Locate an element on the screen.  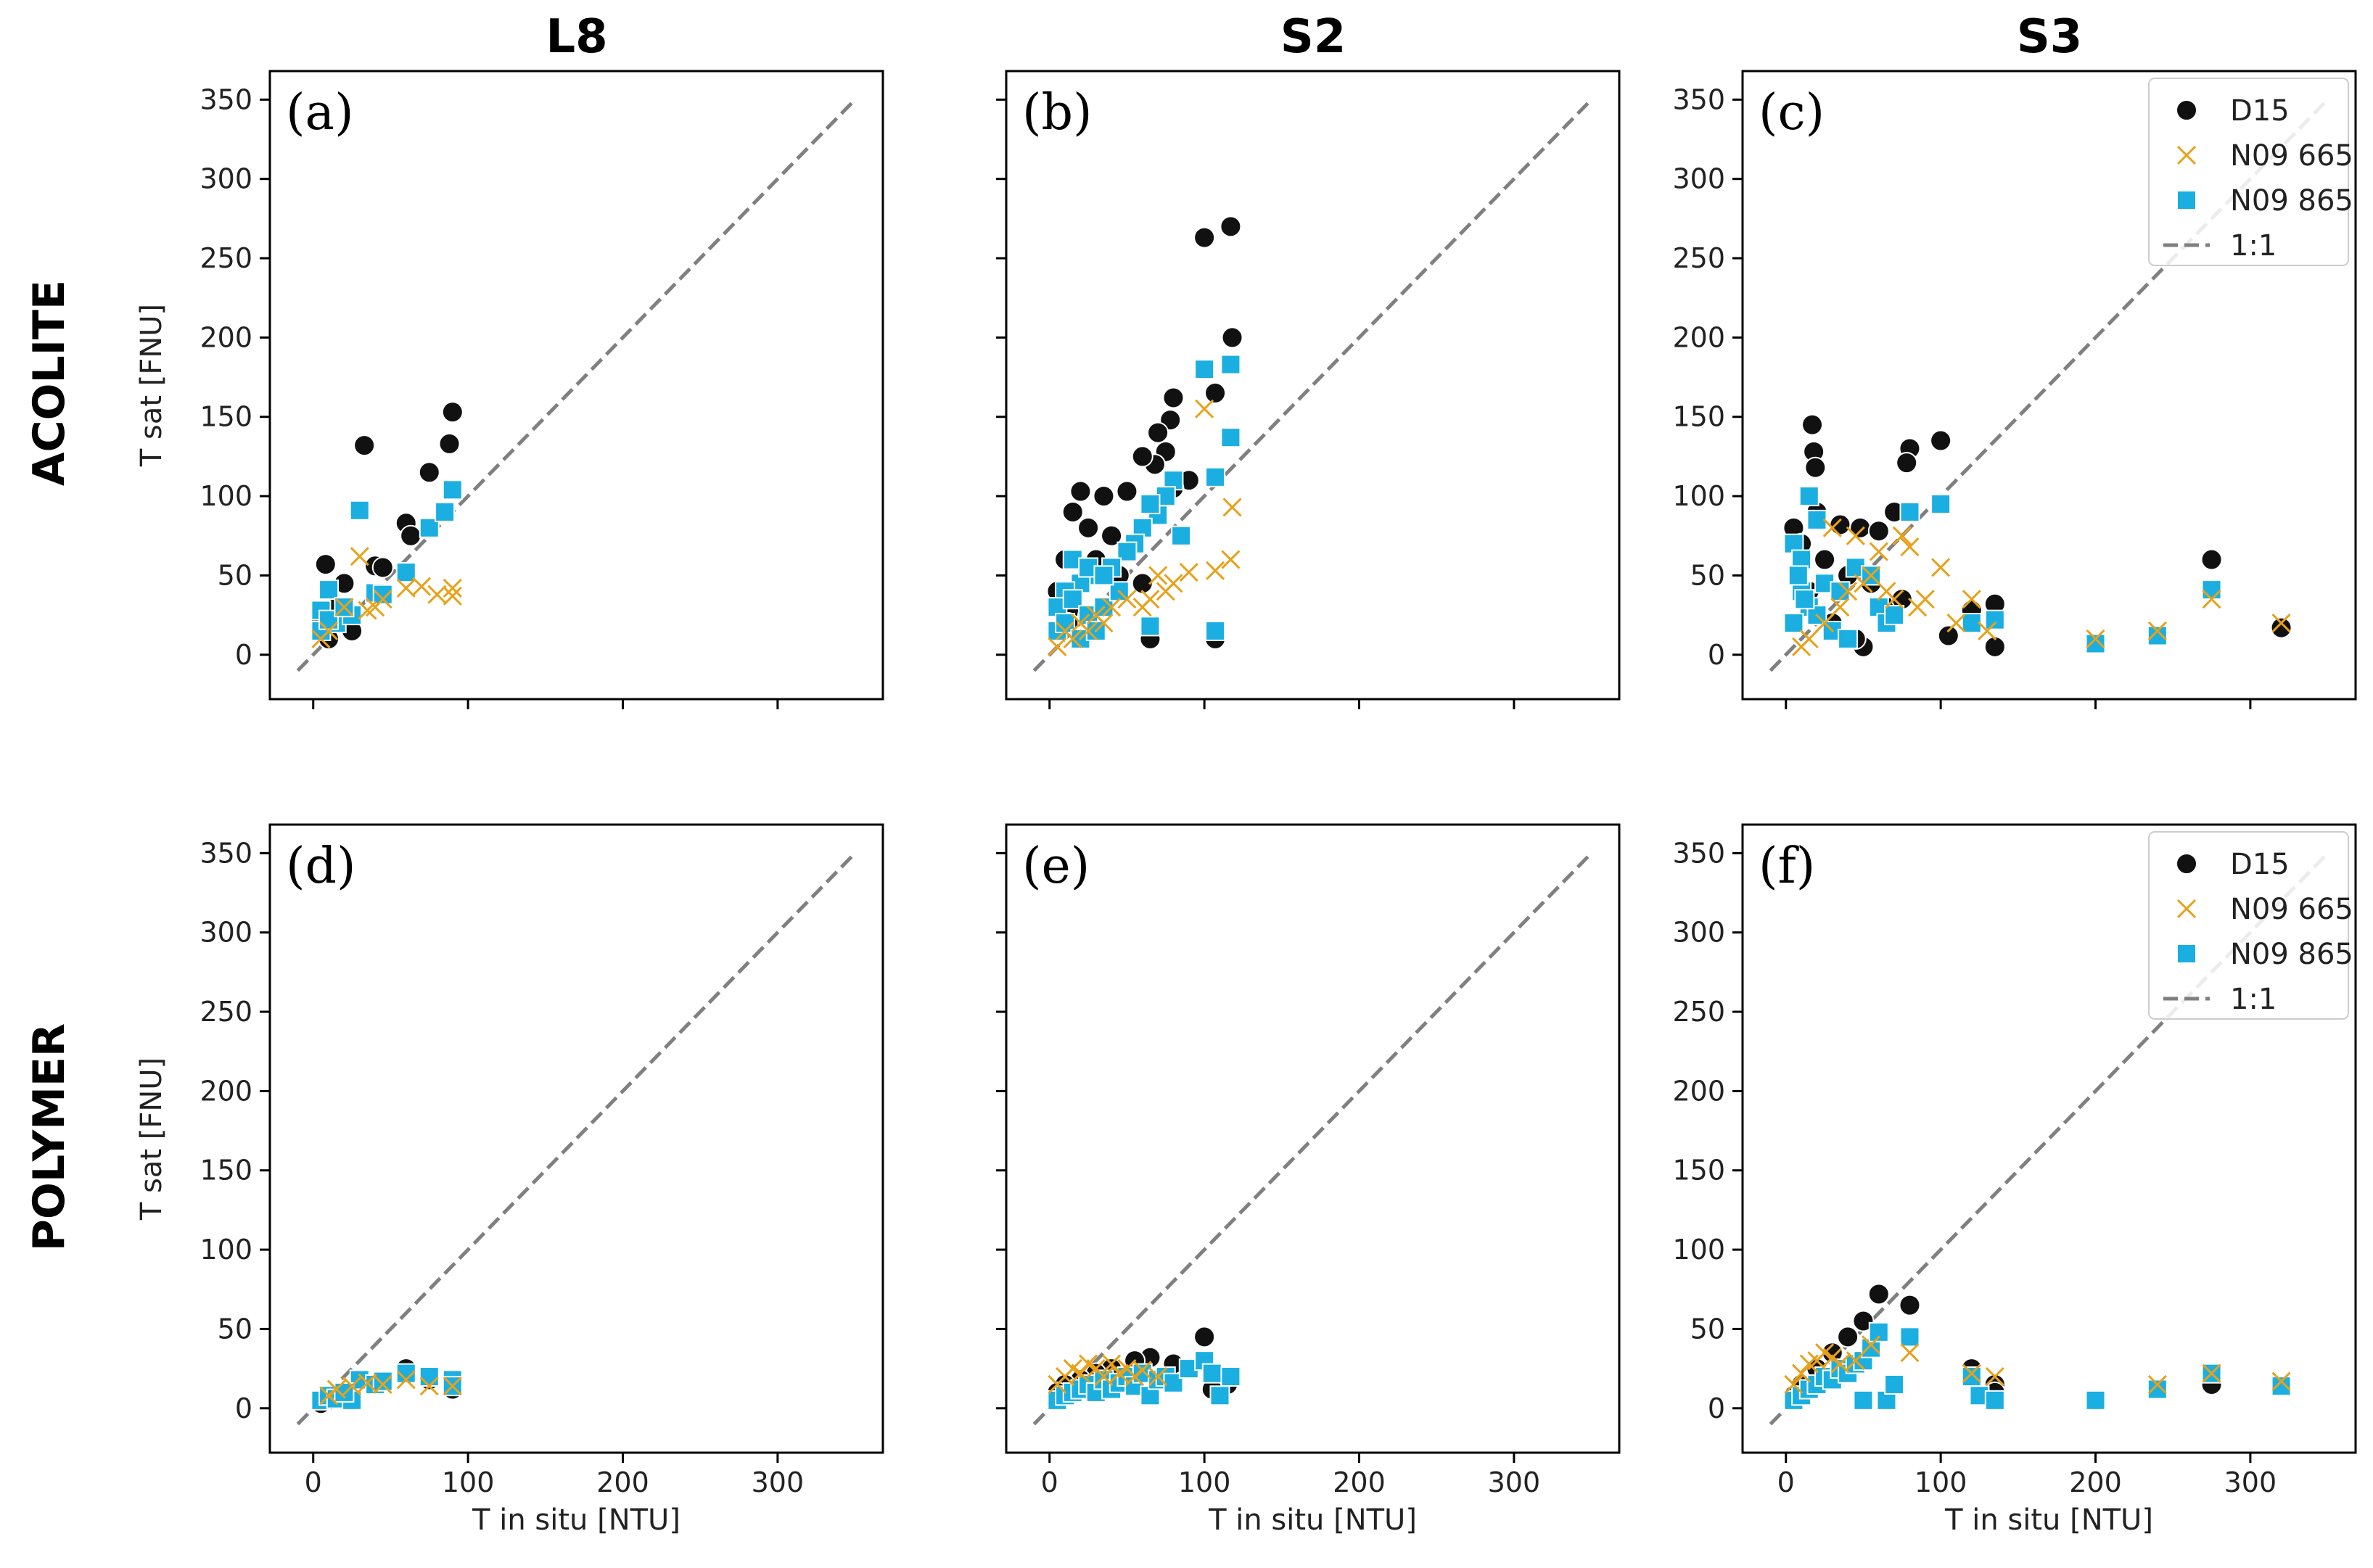
legend-label: 1:1 is located at coordinates (2253, 999).